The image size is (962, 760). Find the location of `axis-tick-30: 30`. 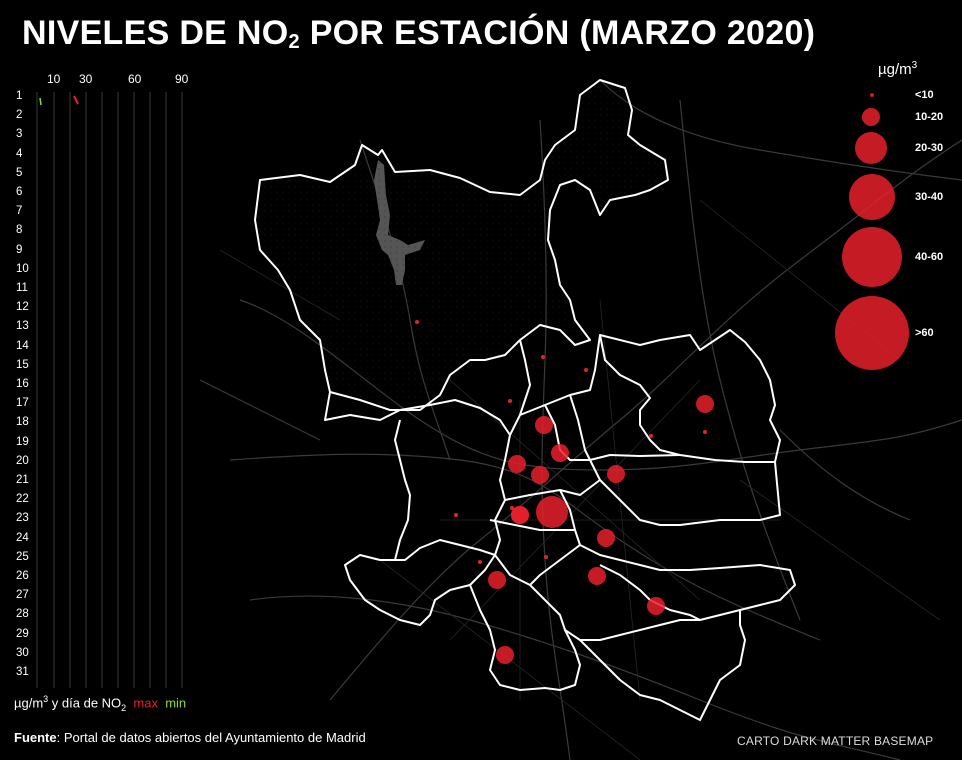

axis-tick-30: 30 is located at coordinates (86, 79).